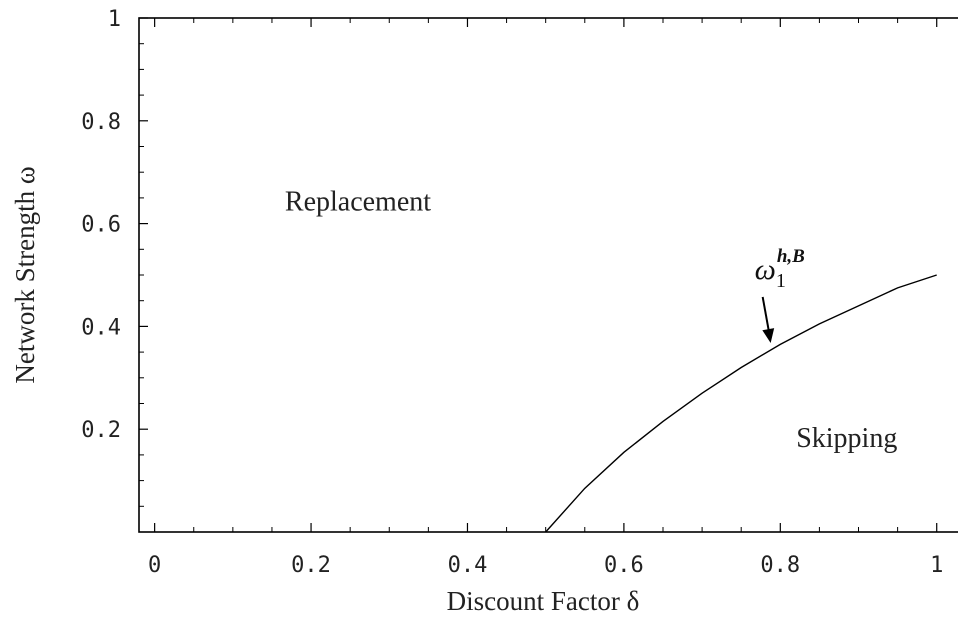  I want to click on y-tick-label: 1, so click(114, 19).